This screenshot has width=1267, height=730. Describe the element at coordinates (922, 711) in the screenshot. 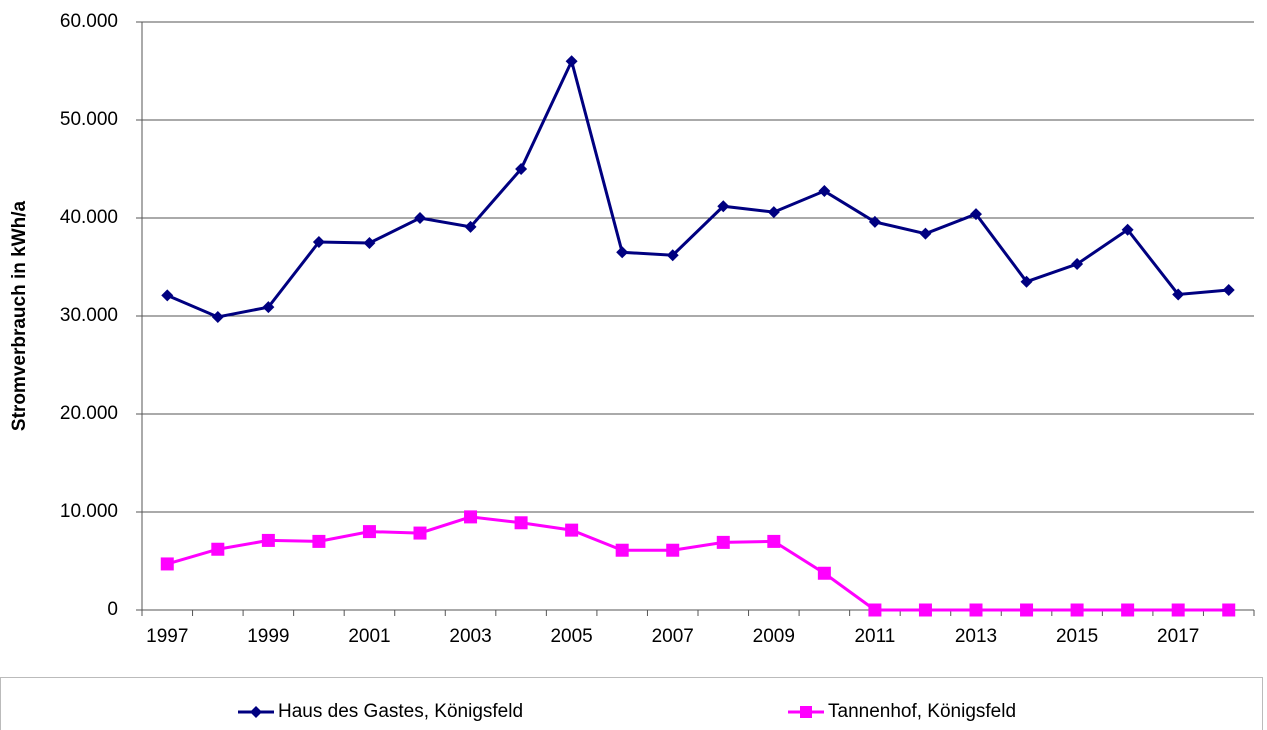

I see `legend-label: Tannenhof, Königsfeld` at that location.